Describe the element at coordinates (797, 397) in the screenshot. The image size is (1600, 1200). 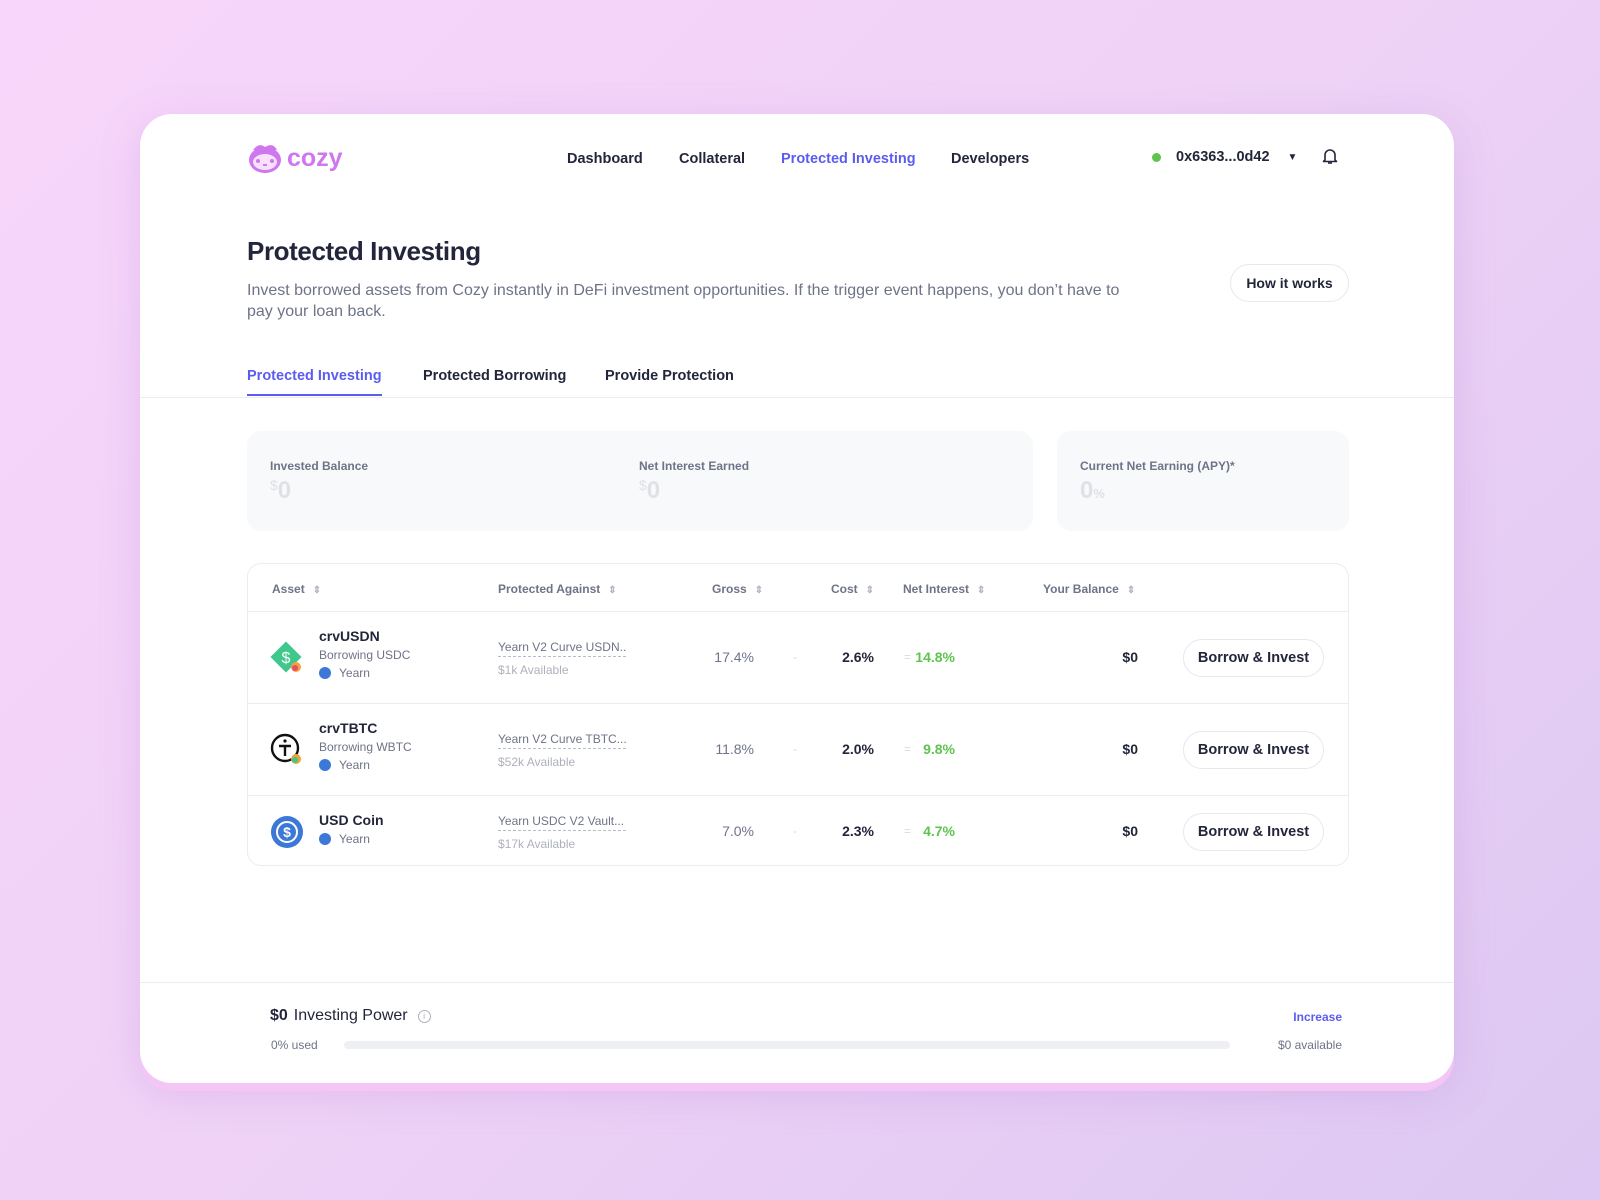
I see `tab-divider` at that location.